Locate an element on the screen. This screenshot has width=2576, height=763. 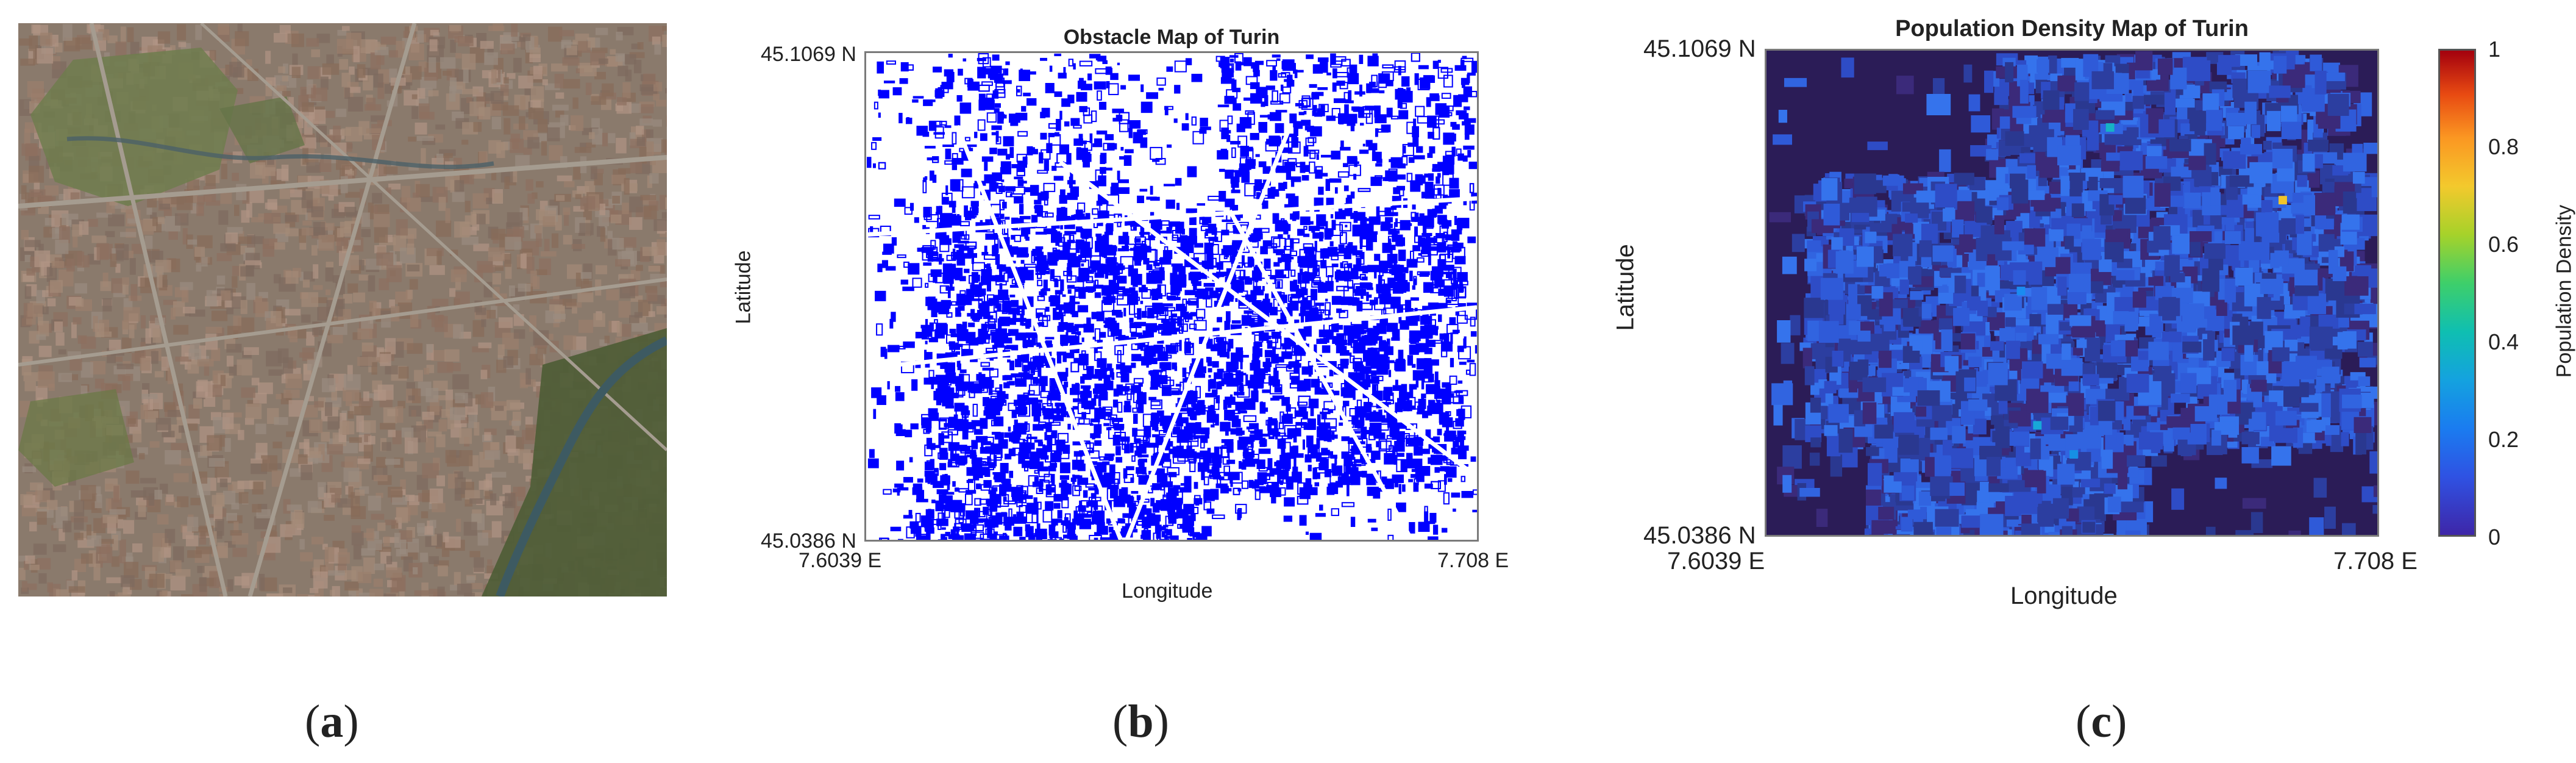
density-lon-left-tick: 7.6039 E is located at coordinates (1716, 561).